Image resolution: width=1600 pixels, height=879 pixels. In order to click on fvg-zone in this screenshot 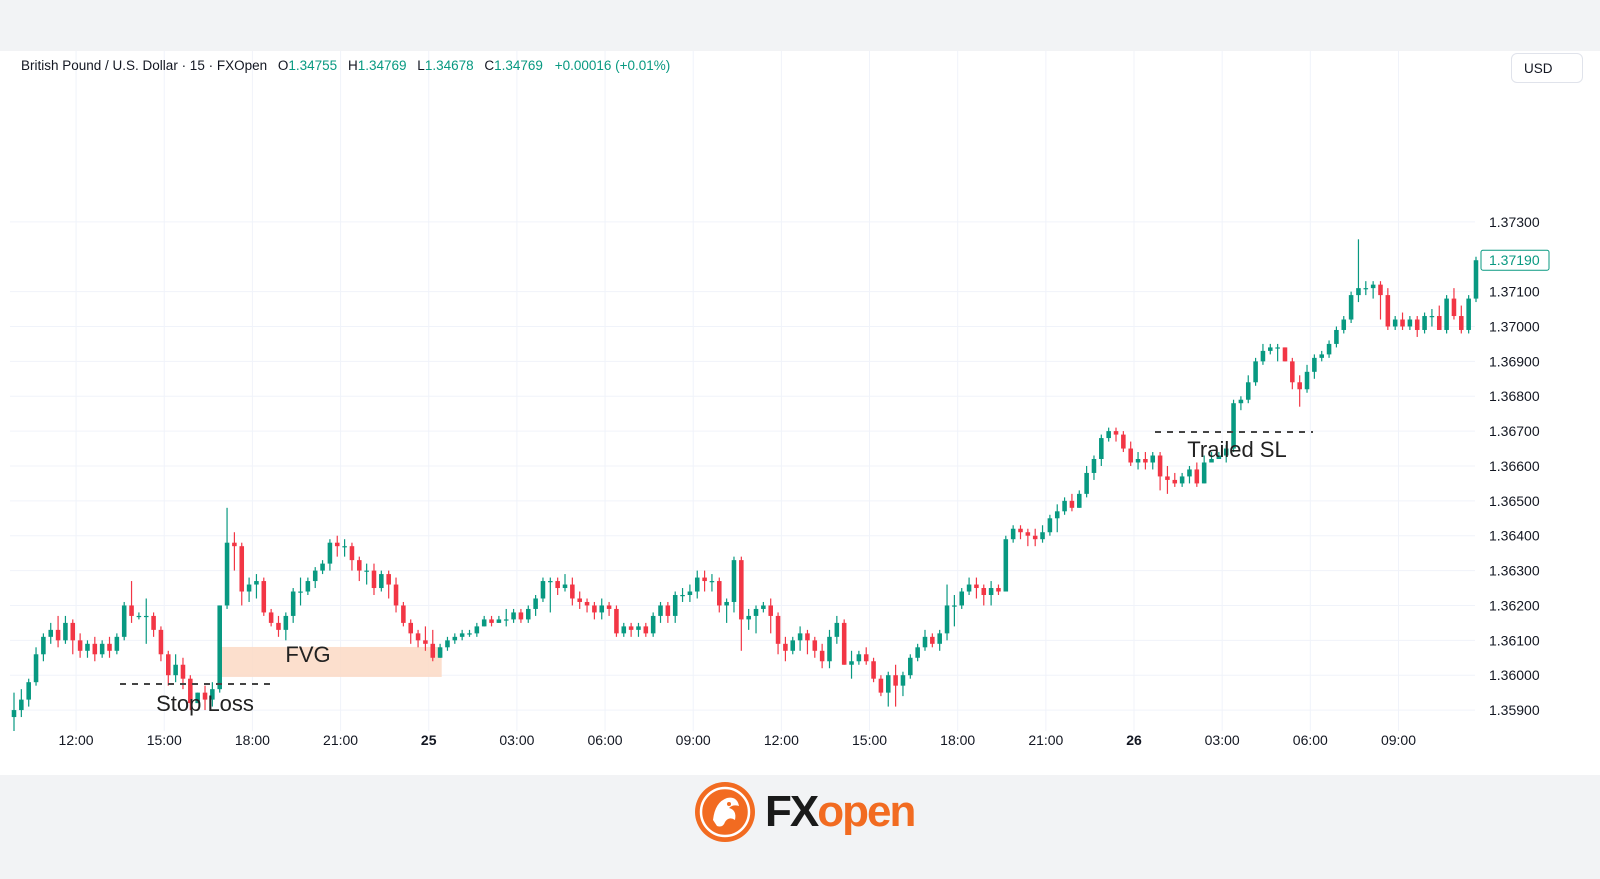, I will do `click(331, 661)`.